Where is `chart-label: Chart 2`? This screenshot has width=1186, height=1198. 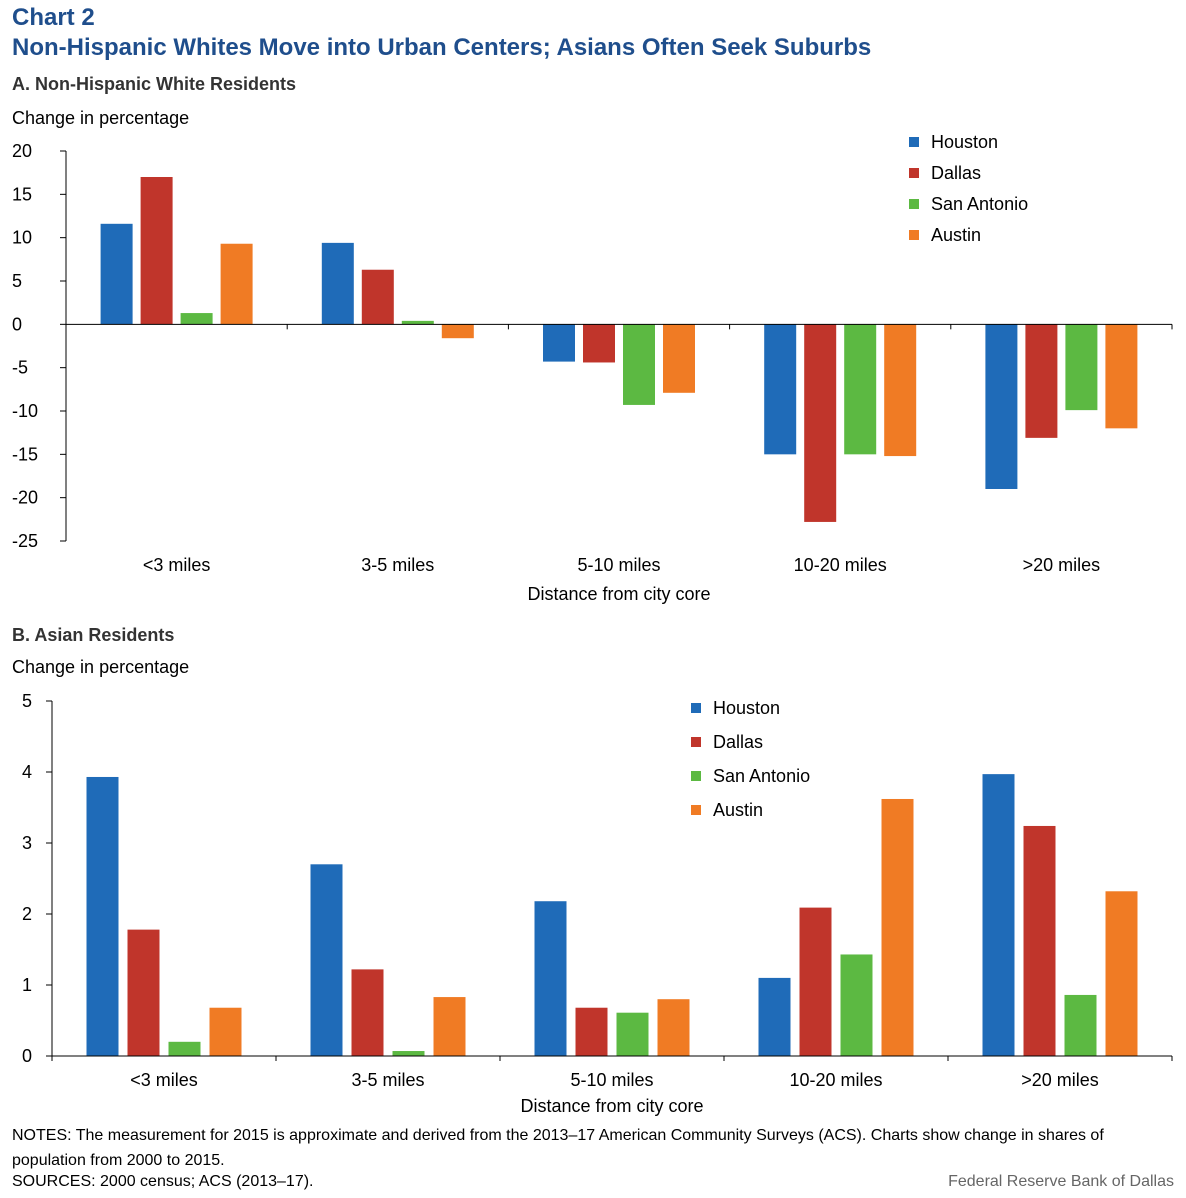
chart-label: Chart 2 is located at coordinates (53, 17).